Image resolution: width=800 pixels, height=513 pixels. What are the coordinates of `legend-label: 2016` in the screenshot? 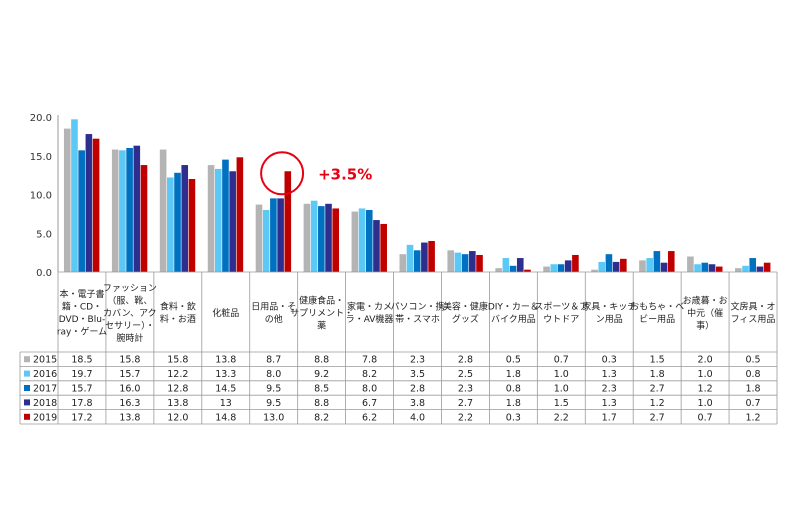 It's located at (45, 374).